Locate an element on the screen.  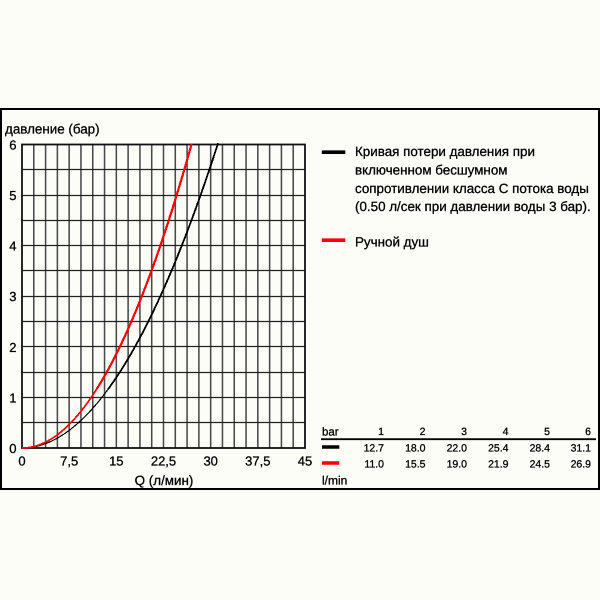
svg-text:сопротивлении класса C потока: сопротивлении класса C потока воды is located at coordinates (472, 188).